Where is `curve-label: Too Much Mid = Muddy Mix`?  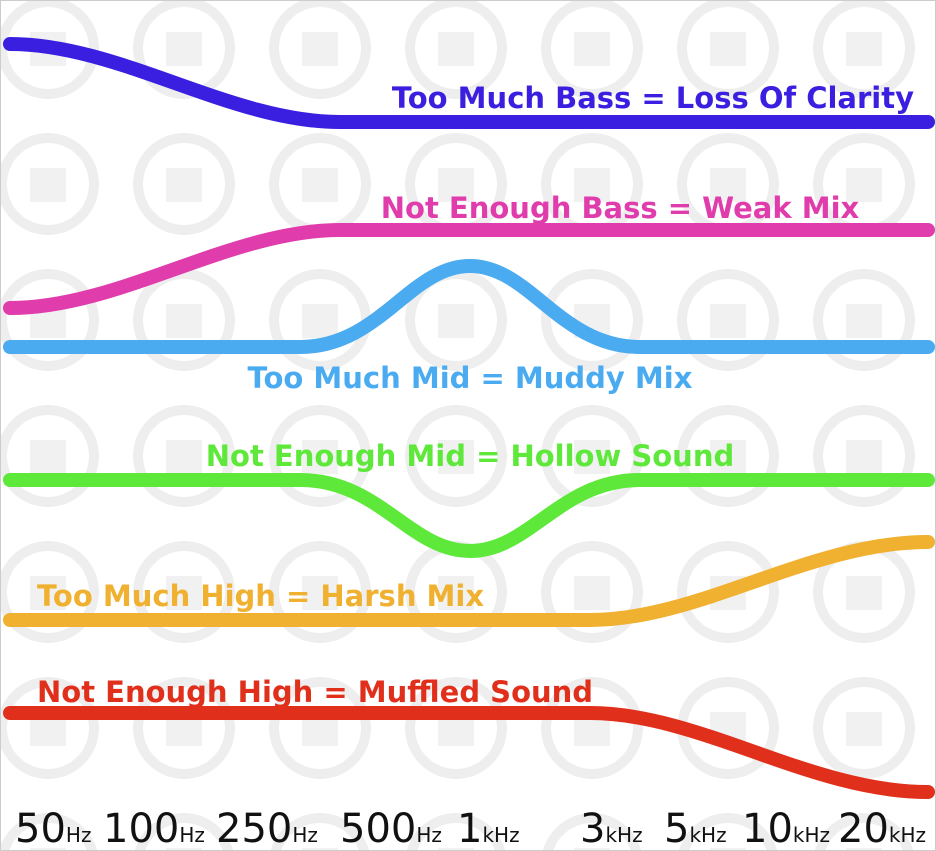 curve-label: Too Much Mid = Muddy Mix is located at coordinates (470, 378).